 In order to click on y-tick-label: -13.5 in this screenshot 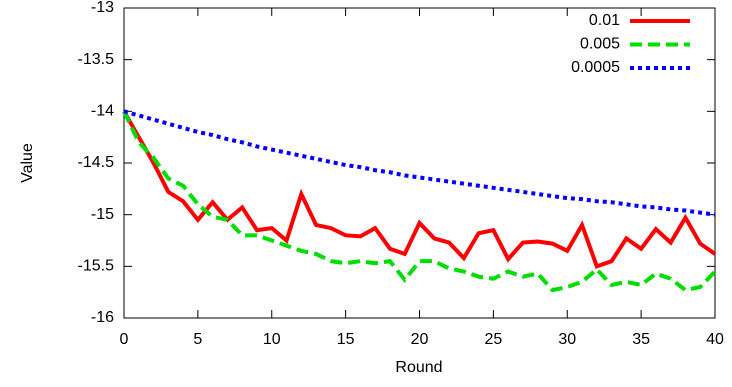, I will do `click(96, 59)`.